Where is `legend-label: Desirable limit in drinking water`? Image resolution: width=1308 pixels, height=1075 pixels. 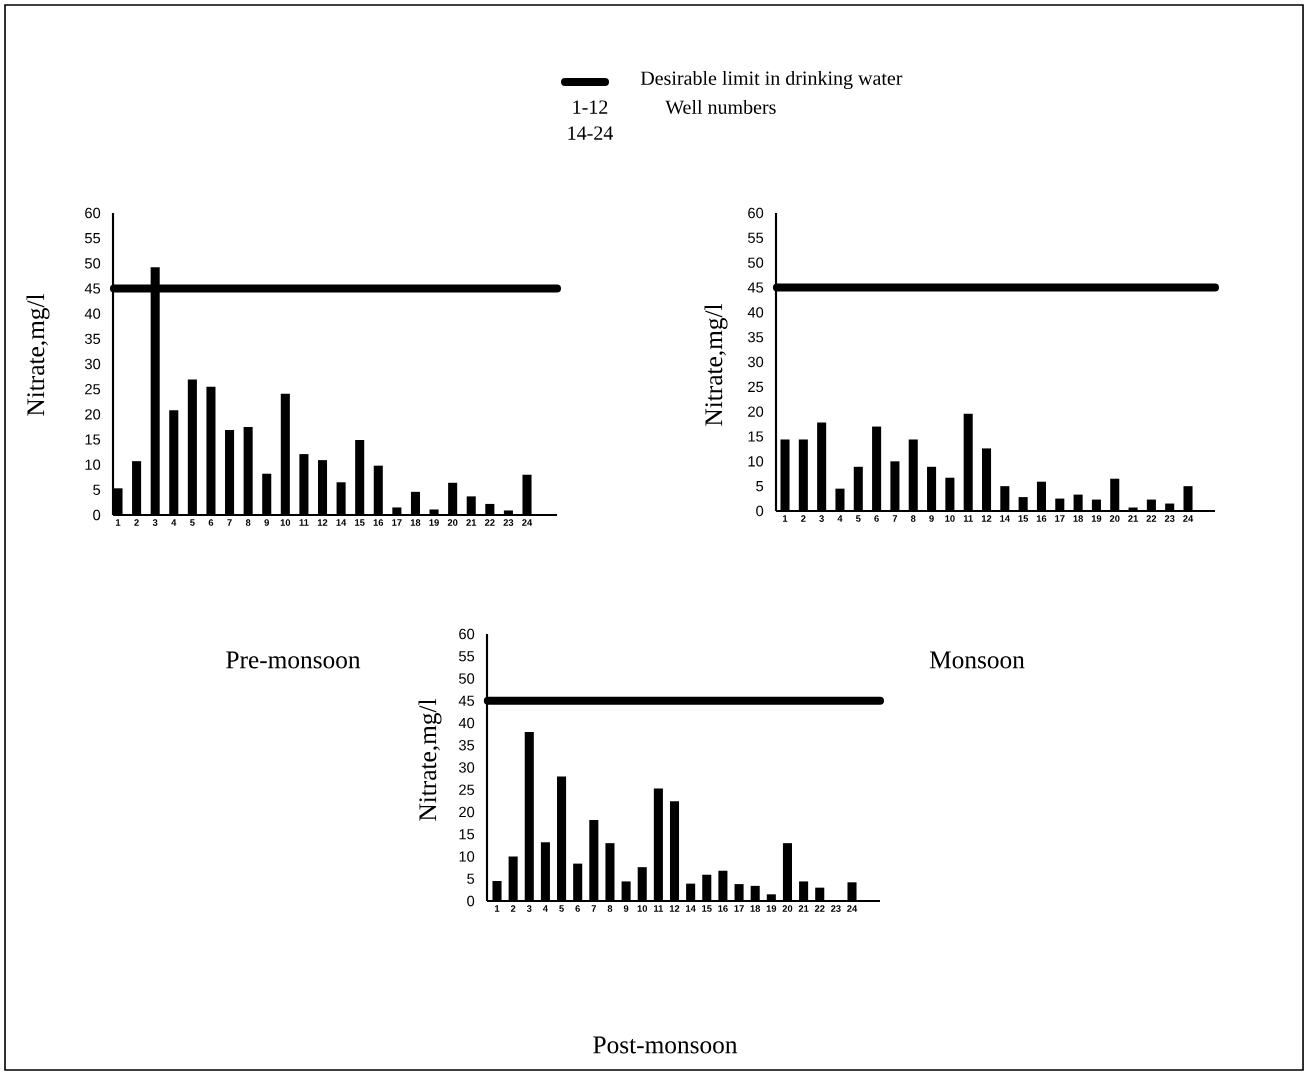
legend-label: Desirable limit in drinking water is located at coordinates (771, 80).